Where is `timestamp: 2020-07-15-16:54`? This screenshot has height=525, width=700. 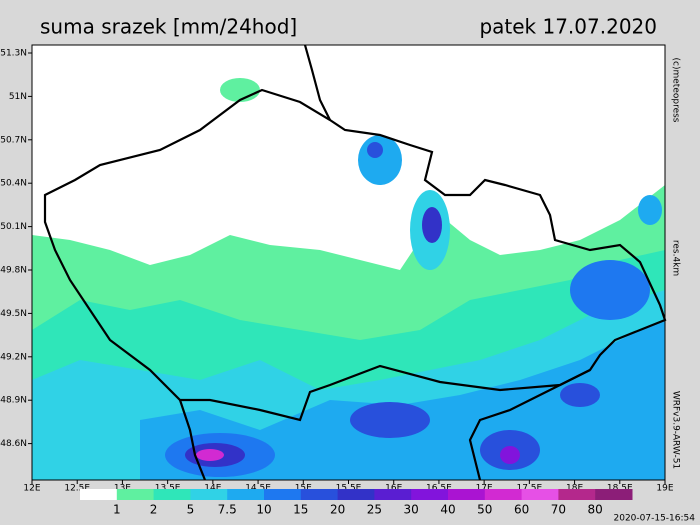
timestamp: 2020-07-15-16:54 is located at coordinates (655, 519).